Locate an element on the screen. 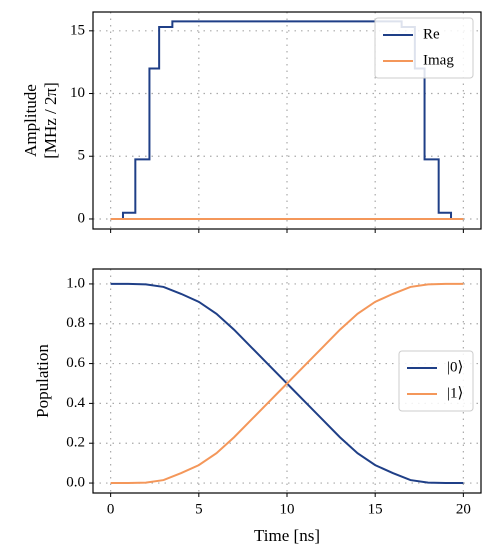 The width and height of the screenshot is (493, 560). y-tick-label: 0.2 is located at coordinates (75, 443).